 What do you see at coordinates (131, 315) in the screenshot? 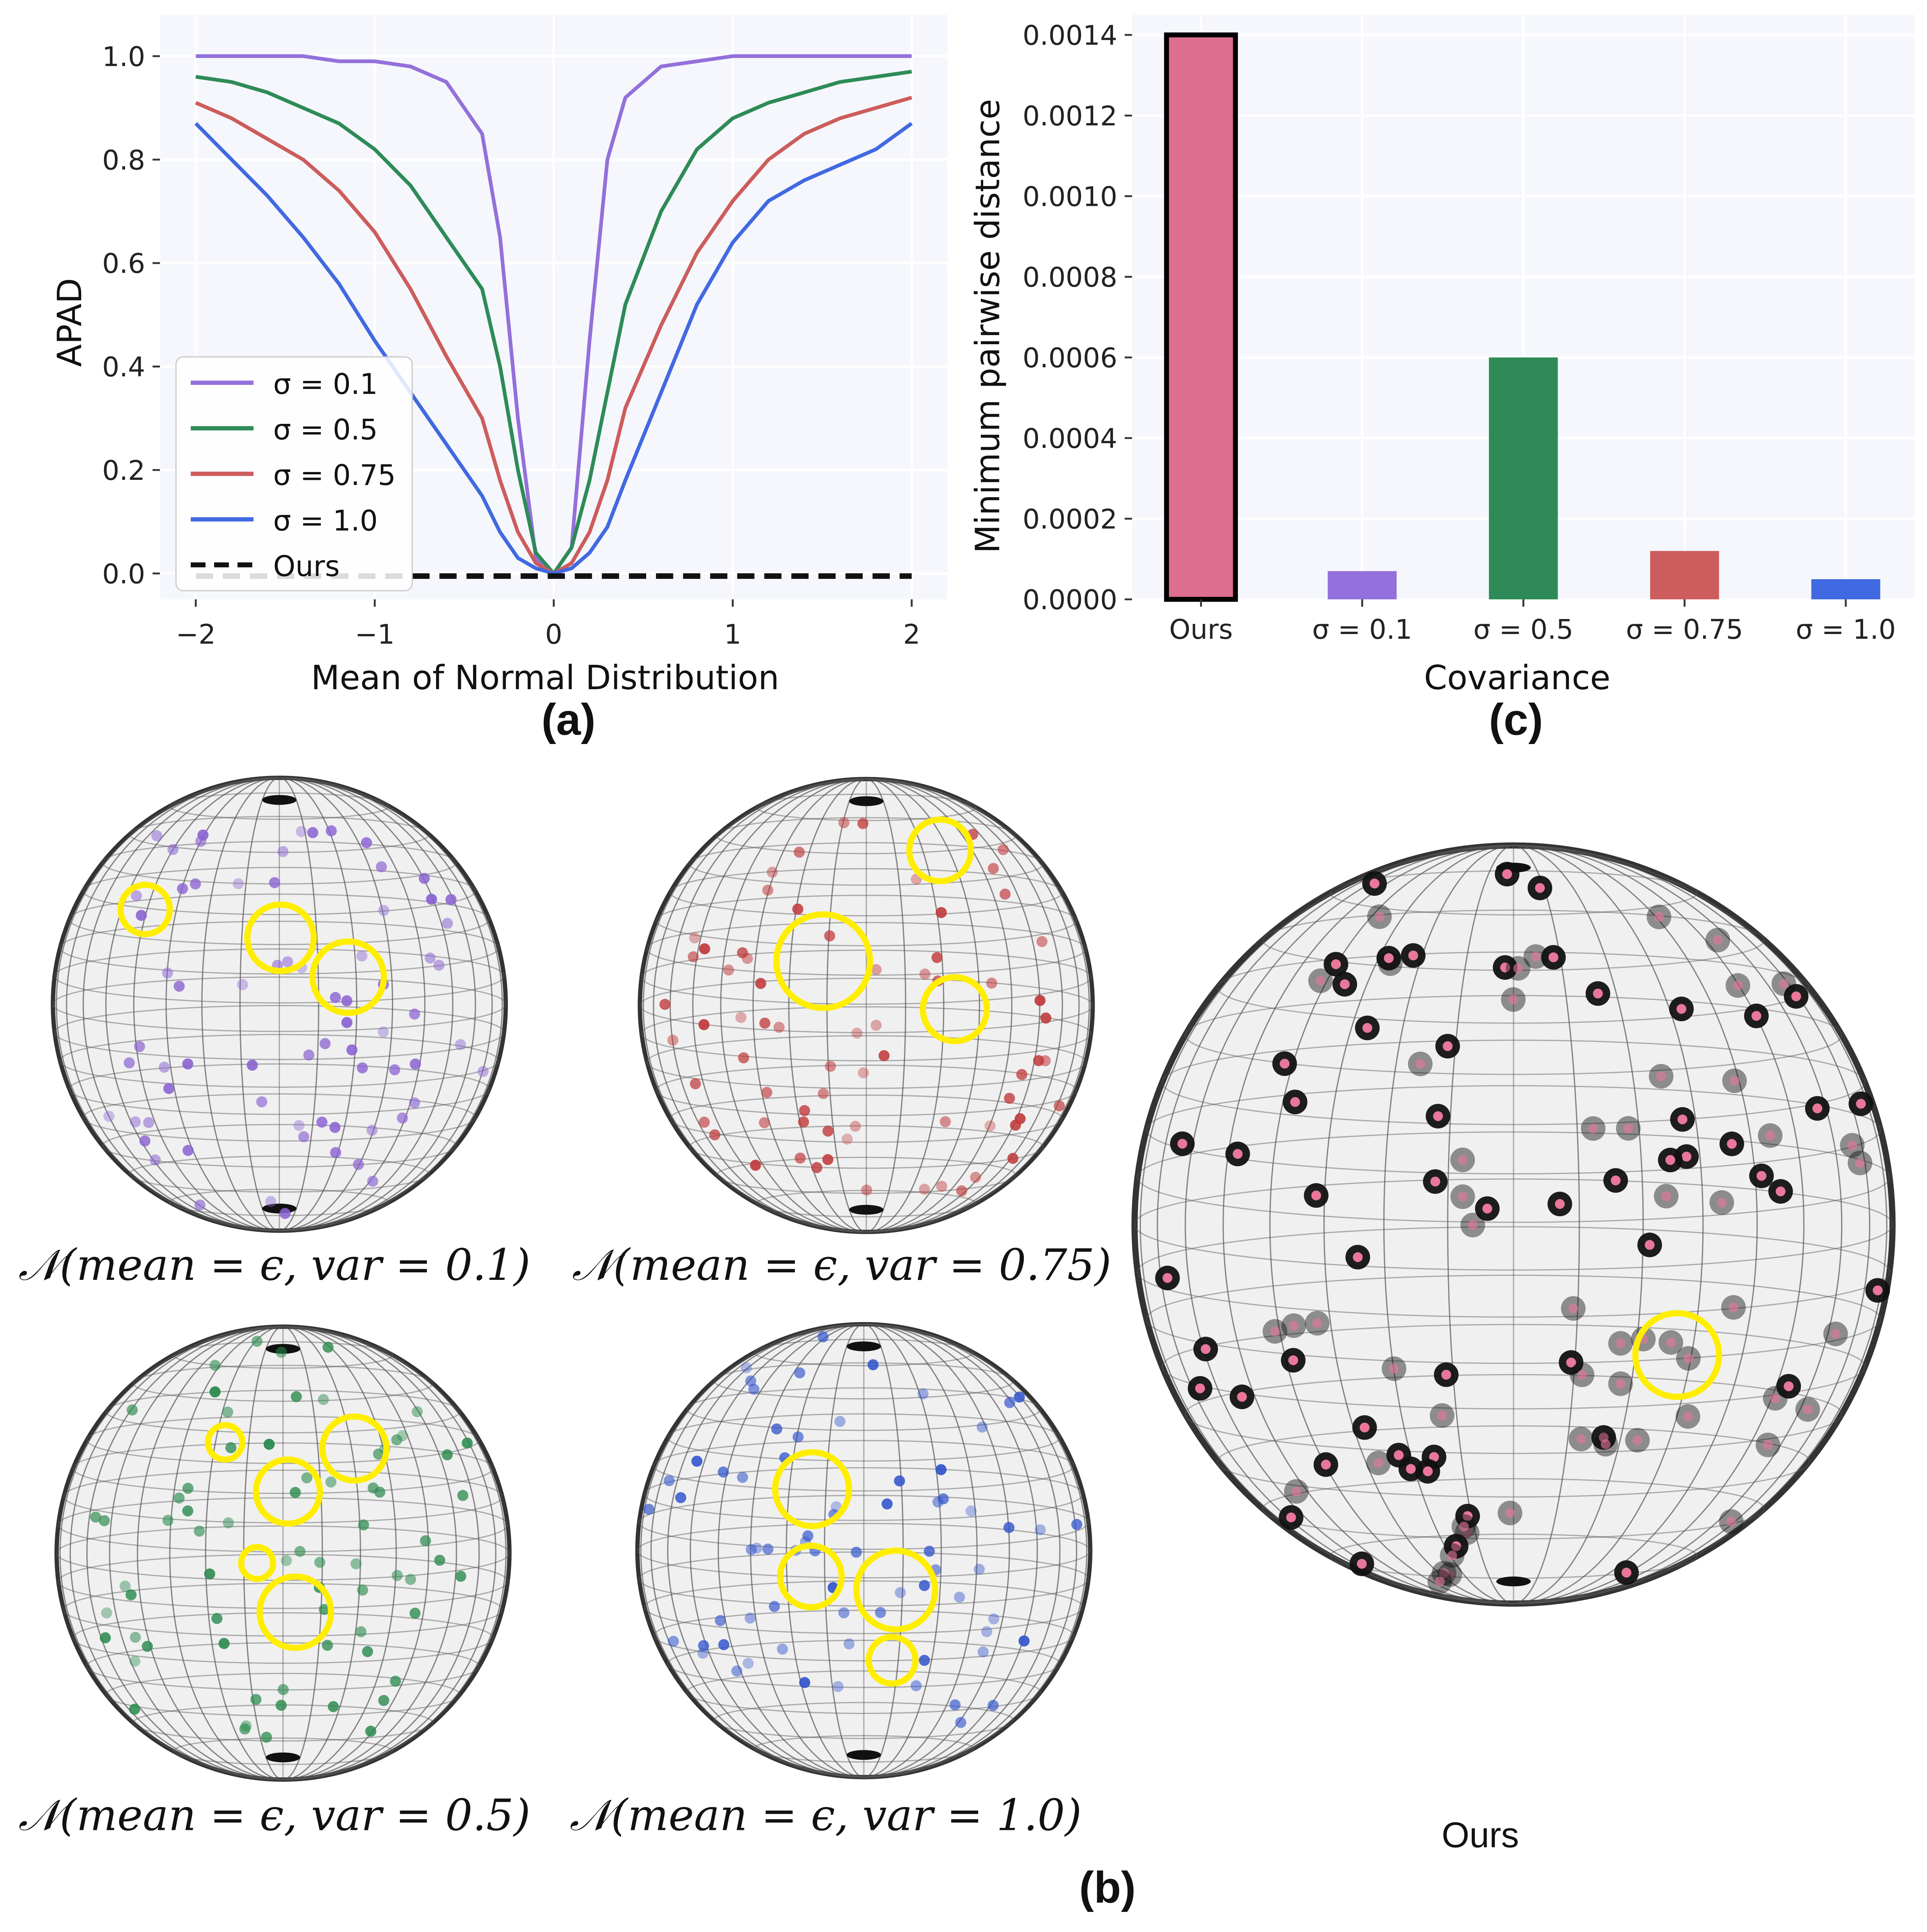
I see `chart-a-y-ticks: 0.0 0.2 0.4 0.6 0.8 1.0` at bounding box center [131, 315].